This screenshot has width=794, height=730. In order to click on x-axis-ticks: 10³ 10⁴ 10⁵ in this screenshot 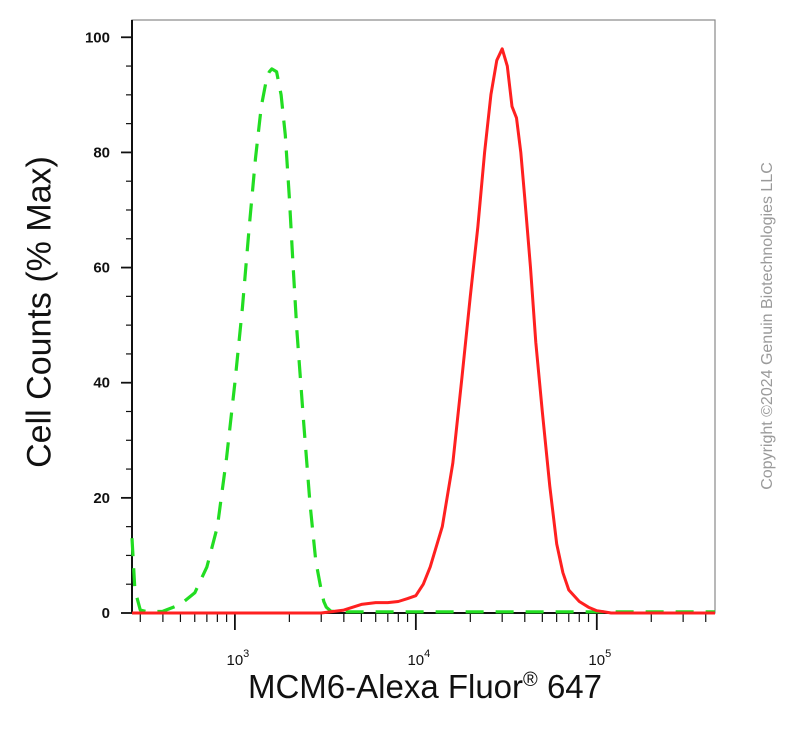, I will do `click(423, 641)`.